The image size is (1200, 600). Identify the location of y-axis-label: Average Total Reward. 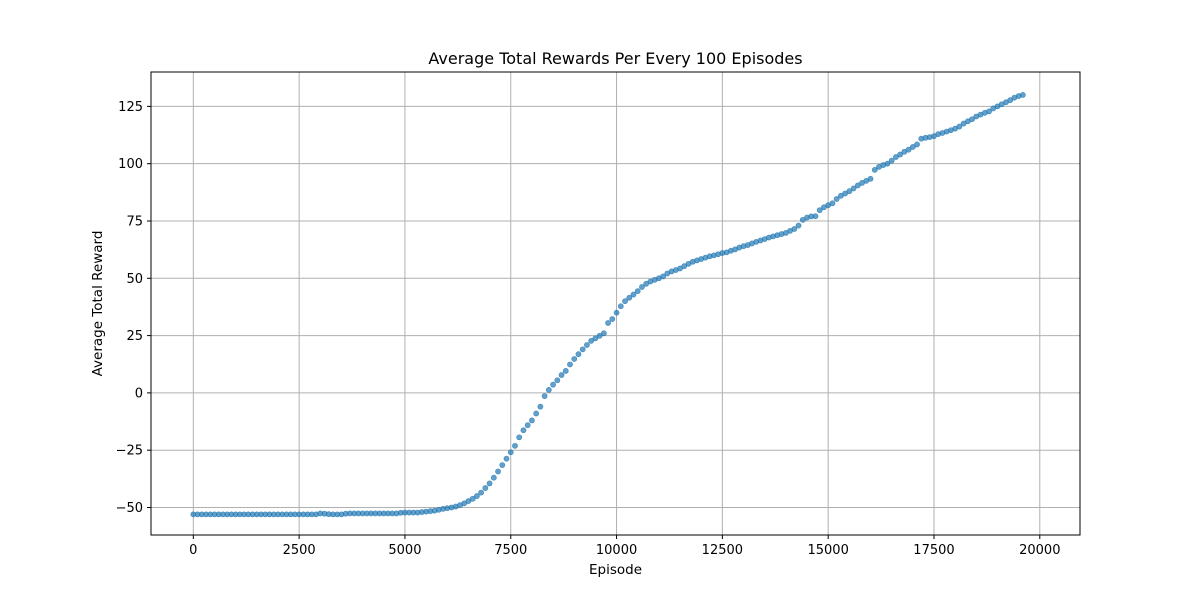
(98, 304).